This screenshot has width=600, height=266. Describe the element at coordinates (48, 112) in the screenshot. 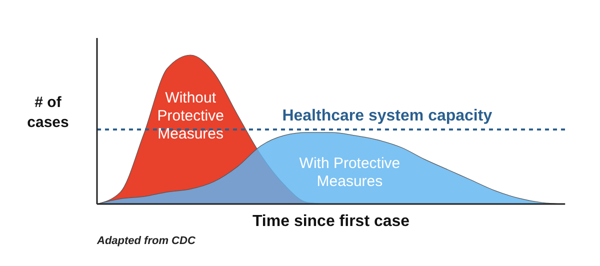

I see `y-axis-title: # of cases` at that location.